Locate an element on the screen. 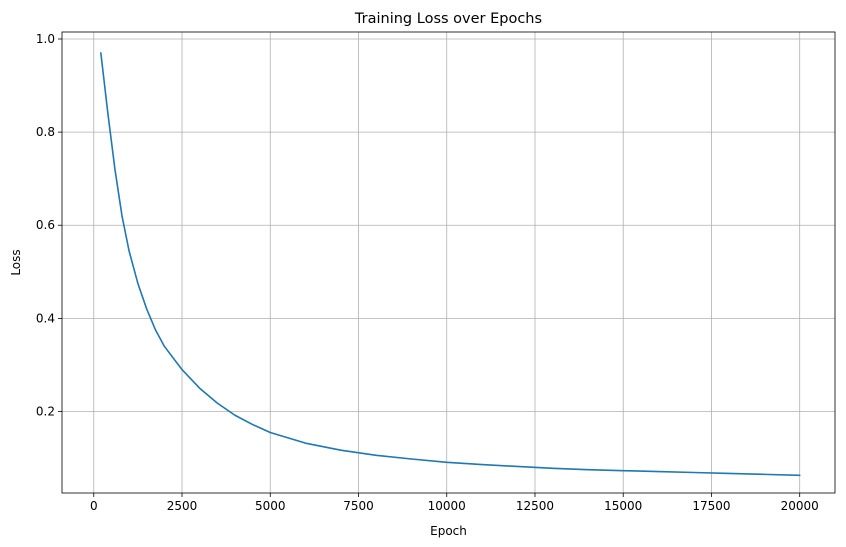  y-tick-label: 0.8 is located at coordinates (45, 132).